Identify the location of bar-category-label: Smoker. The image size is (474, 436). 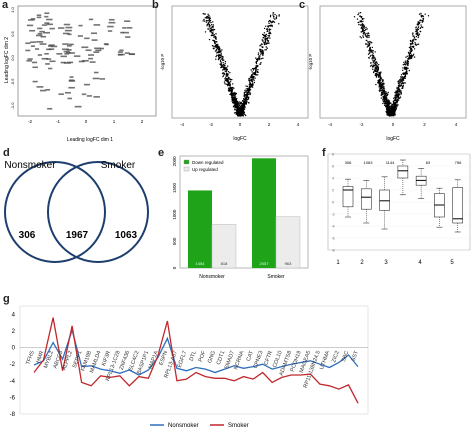
(276, 277).